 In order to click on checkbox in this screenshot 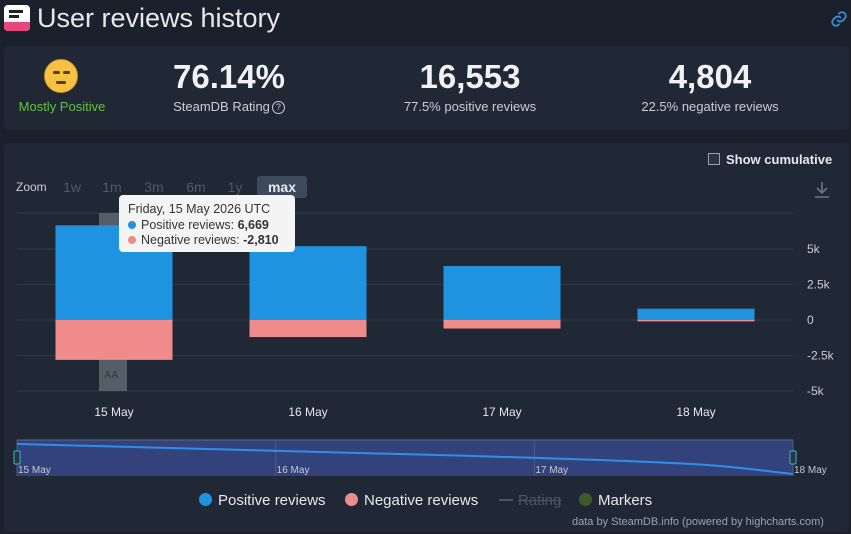, I will do `click(714, 159)`.